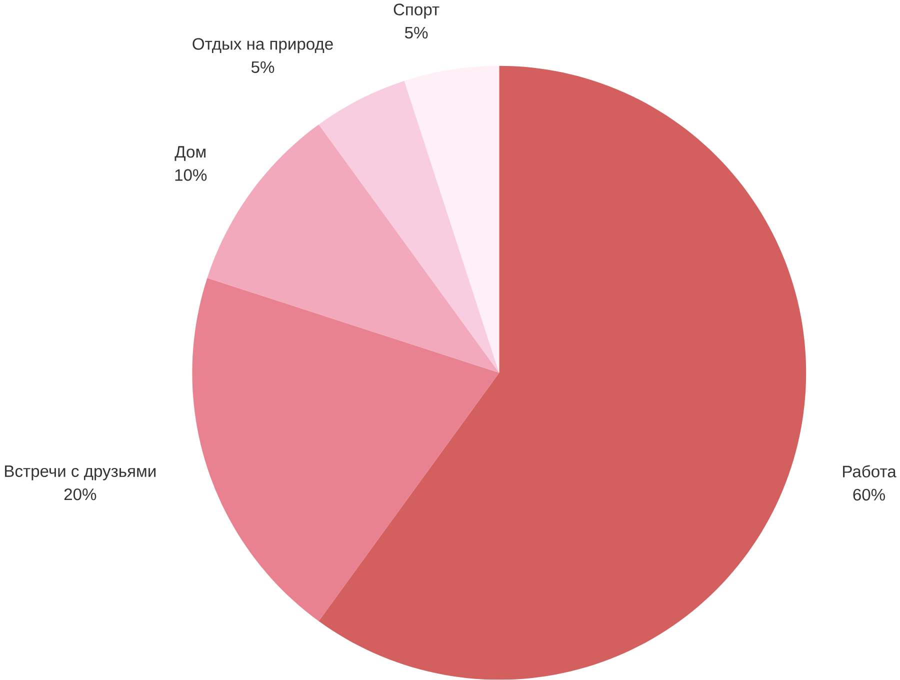 The image size is (900, 680). I want to click on slice-label: Спорт, so click(417, 11).